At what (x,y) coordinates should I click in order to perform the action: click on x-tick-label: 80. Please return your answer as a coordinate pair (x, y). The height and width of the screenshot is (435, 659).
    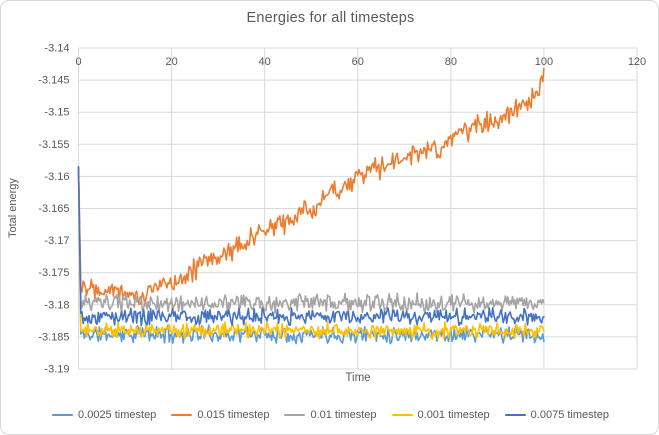
    Looking at the image, I should click on (451, 62).